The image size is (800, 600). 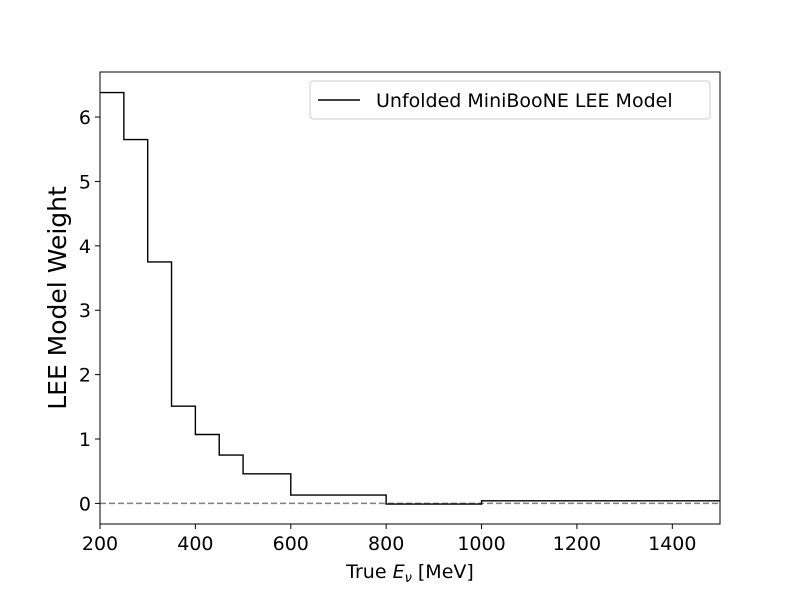 What do you see at coordinates (291, 544) in the screenshot?
I see `x-tick-label: 600` at bounding box center [291, 544].